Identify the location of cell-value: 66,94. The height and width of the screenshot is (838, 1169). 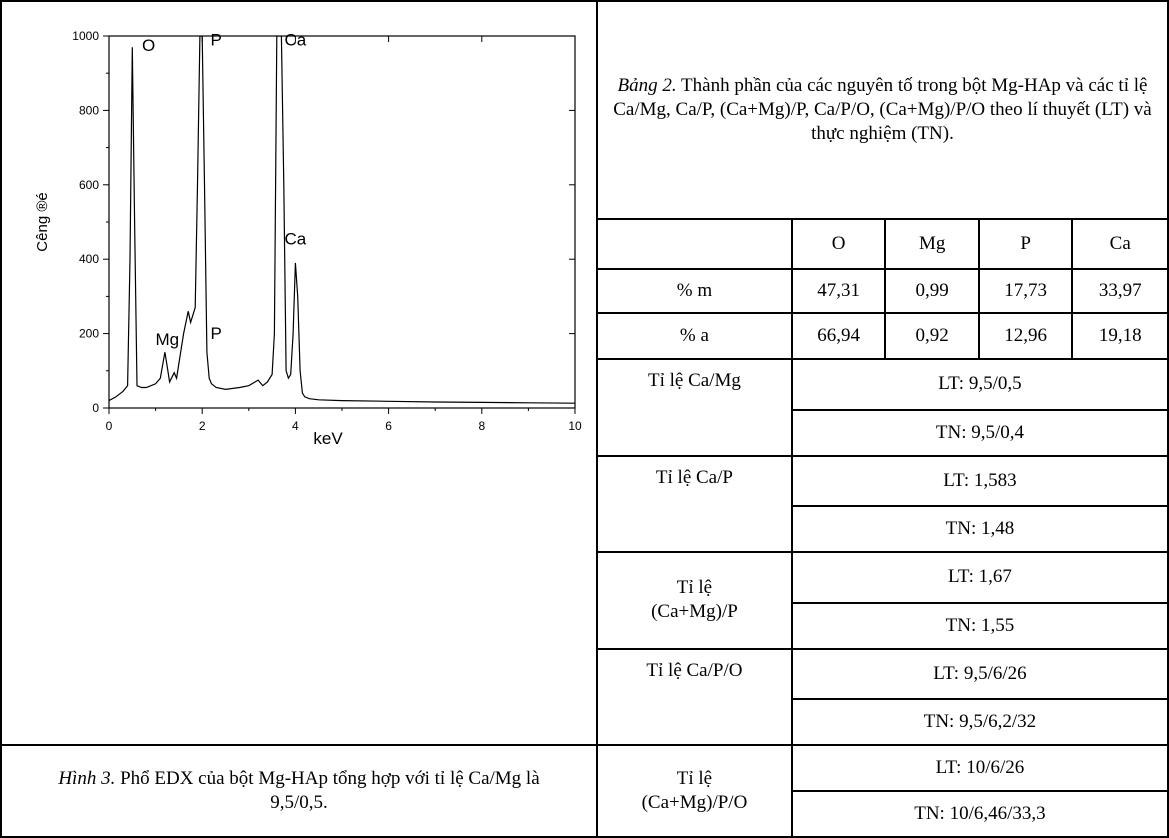
(838, 336).